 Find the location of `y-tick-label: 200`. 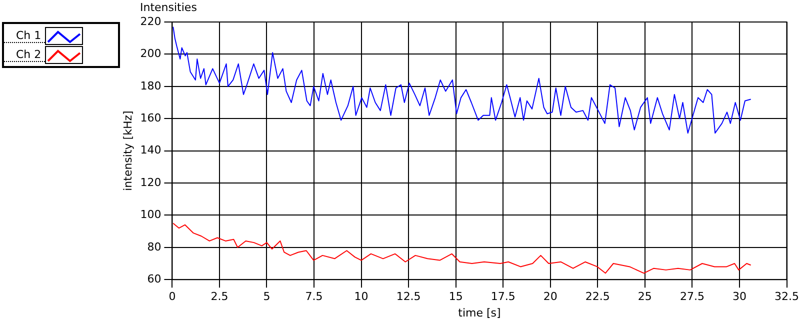

y-tick-label: 200 is located at coordinates (151, 53).